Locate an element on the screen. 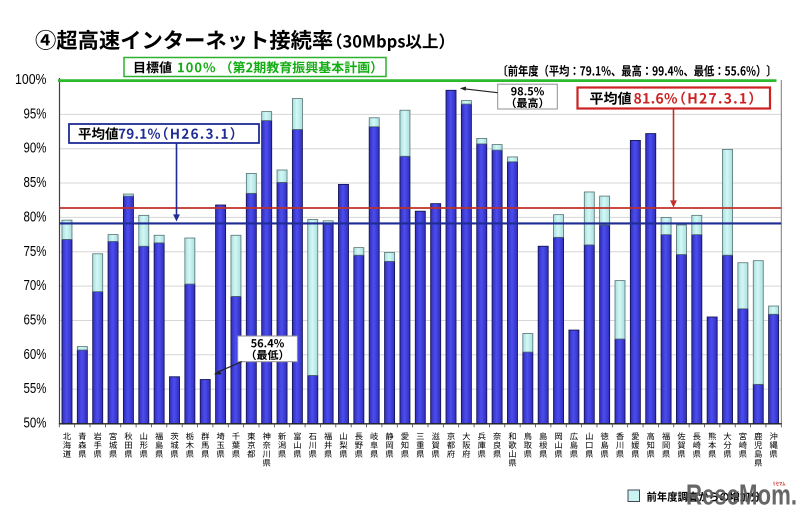 The image size is (800, 521). svg-text: 55% is located at coordinates (35, 388).